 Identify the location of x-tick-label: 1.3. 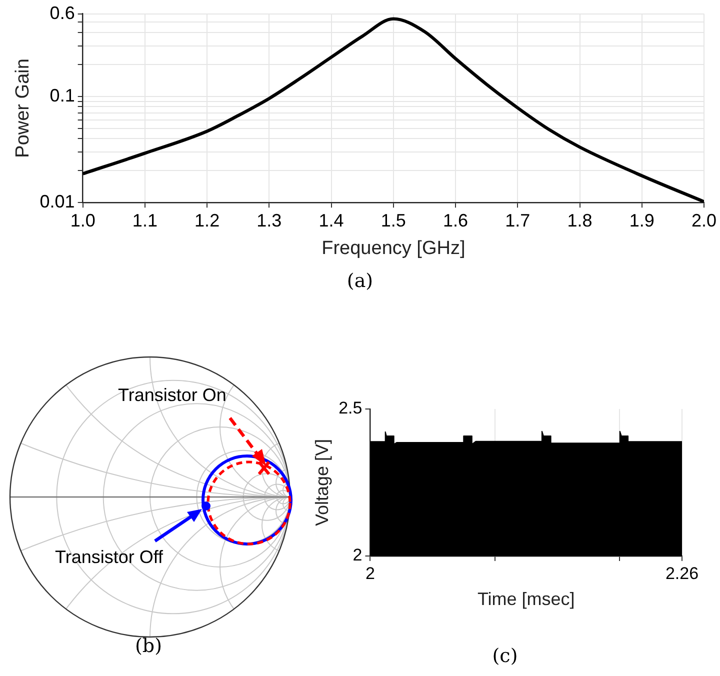
(269, 220).